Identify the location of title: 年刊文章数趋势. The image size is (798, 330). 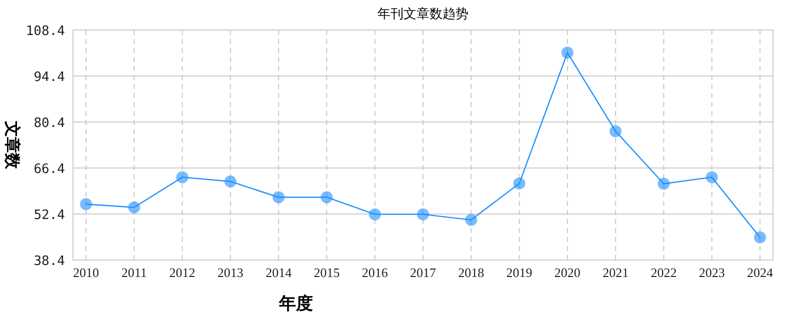
(423, 13).